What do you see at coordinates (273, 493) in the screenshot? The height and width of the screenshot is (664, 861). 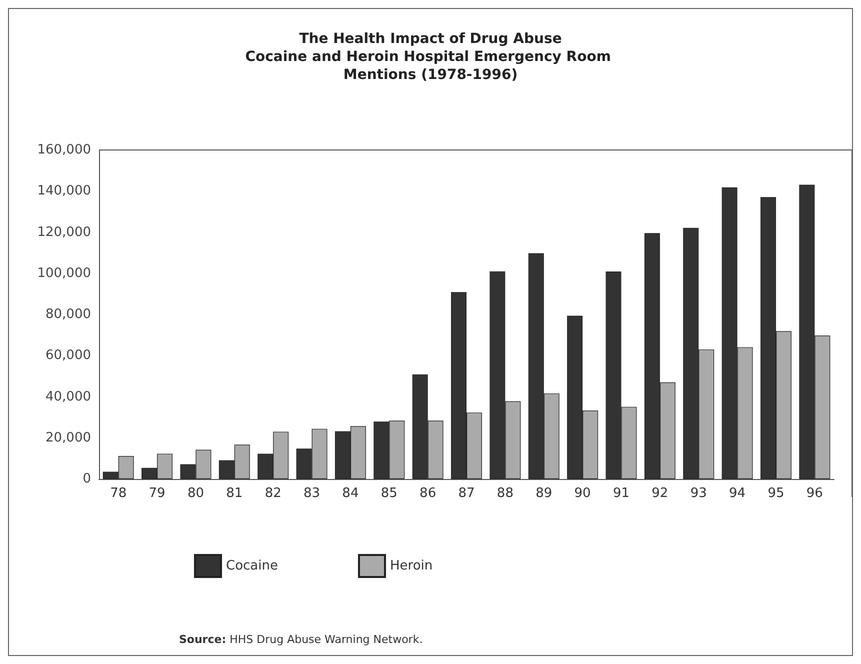 I see `x-tick-label: 82` at bounding box center [273, 493].